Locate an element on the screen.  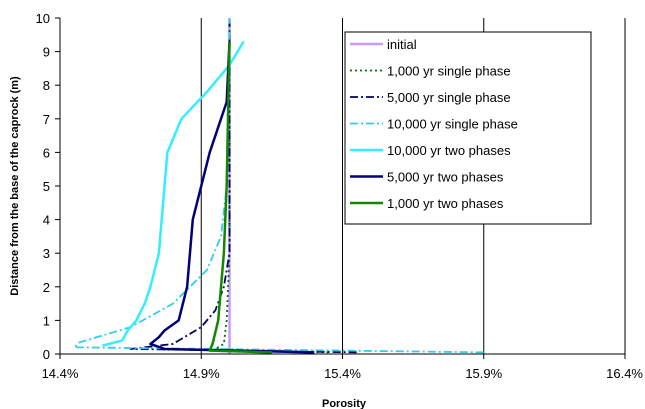
y-tick-label: 7 is located at coordinates (46, 119).